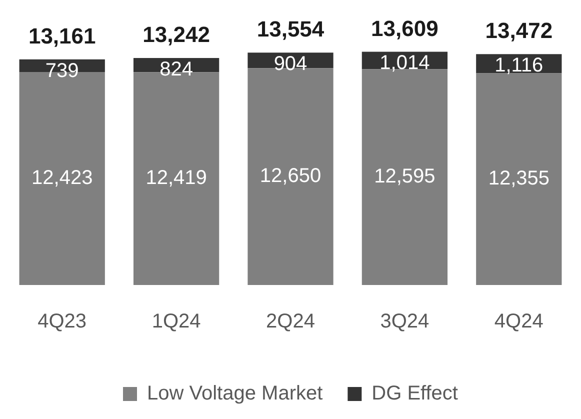  Describe the element at coordinates (291, 64) in the screenshot. I see `data-label: 904` at that location.